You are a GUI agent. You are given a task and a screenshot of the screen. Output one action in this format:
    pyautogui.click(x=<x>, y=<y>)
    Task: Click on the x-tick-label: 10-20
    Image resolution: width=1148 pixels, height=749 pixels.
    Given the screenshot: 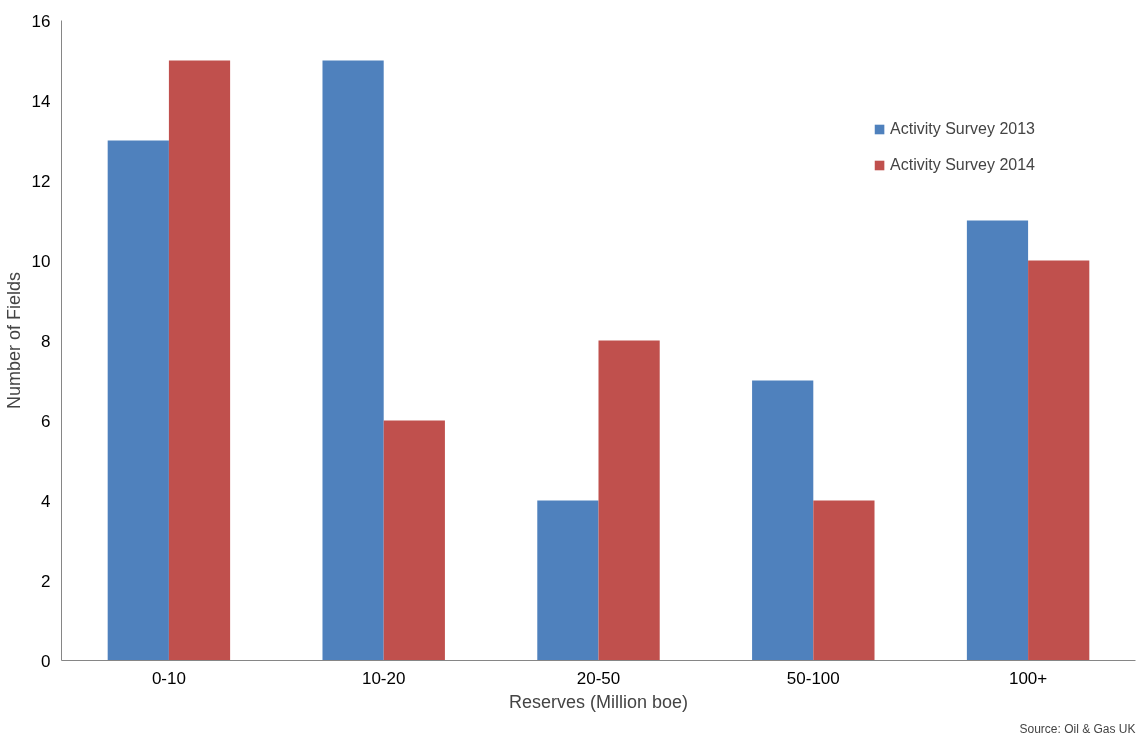 What is the action you would take?
    pyautogui.click(x=383, y=678)
    